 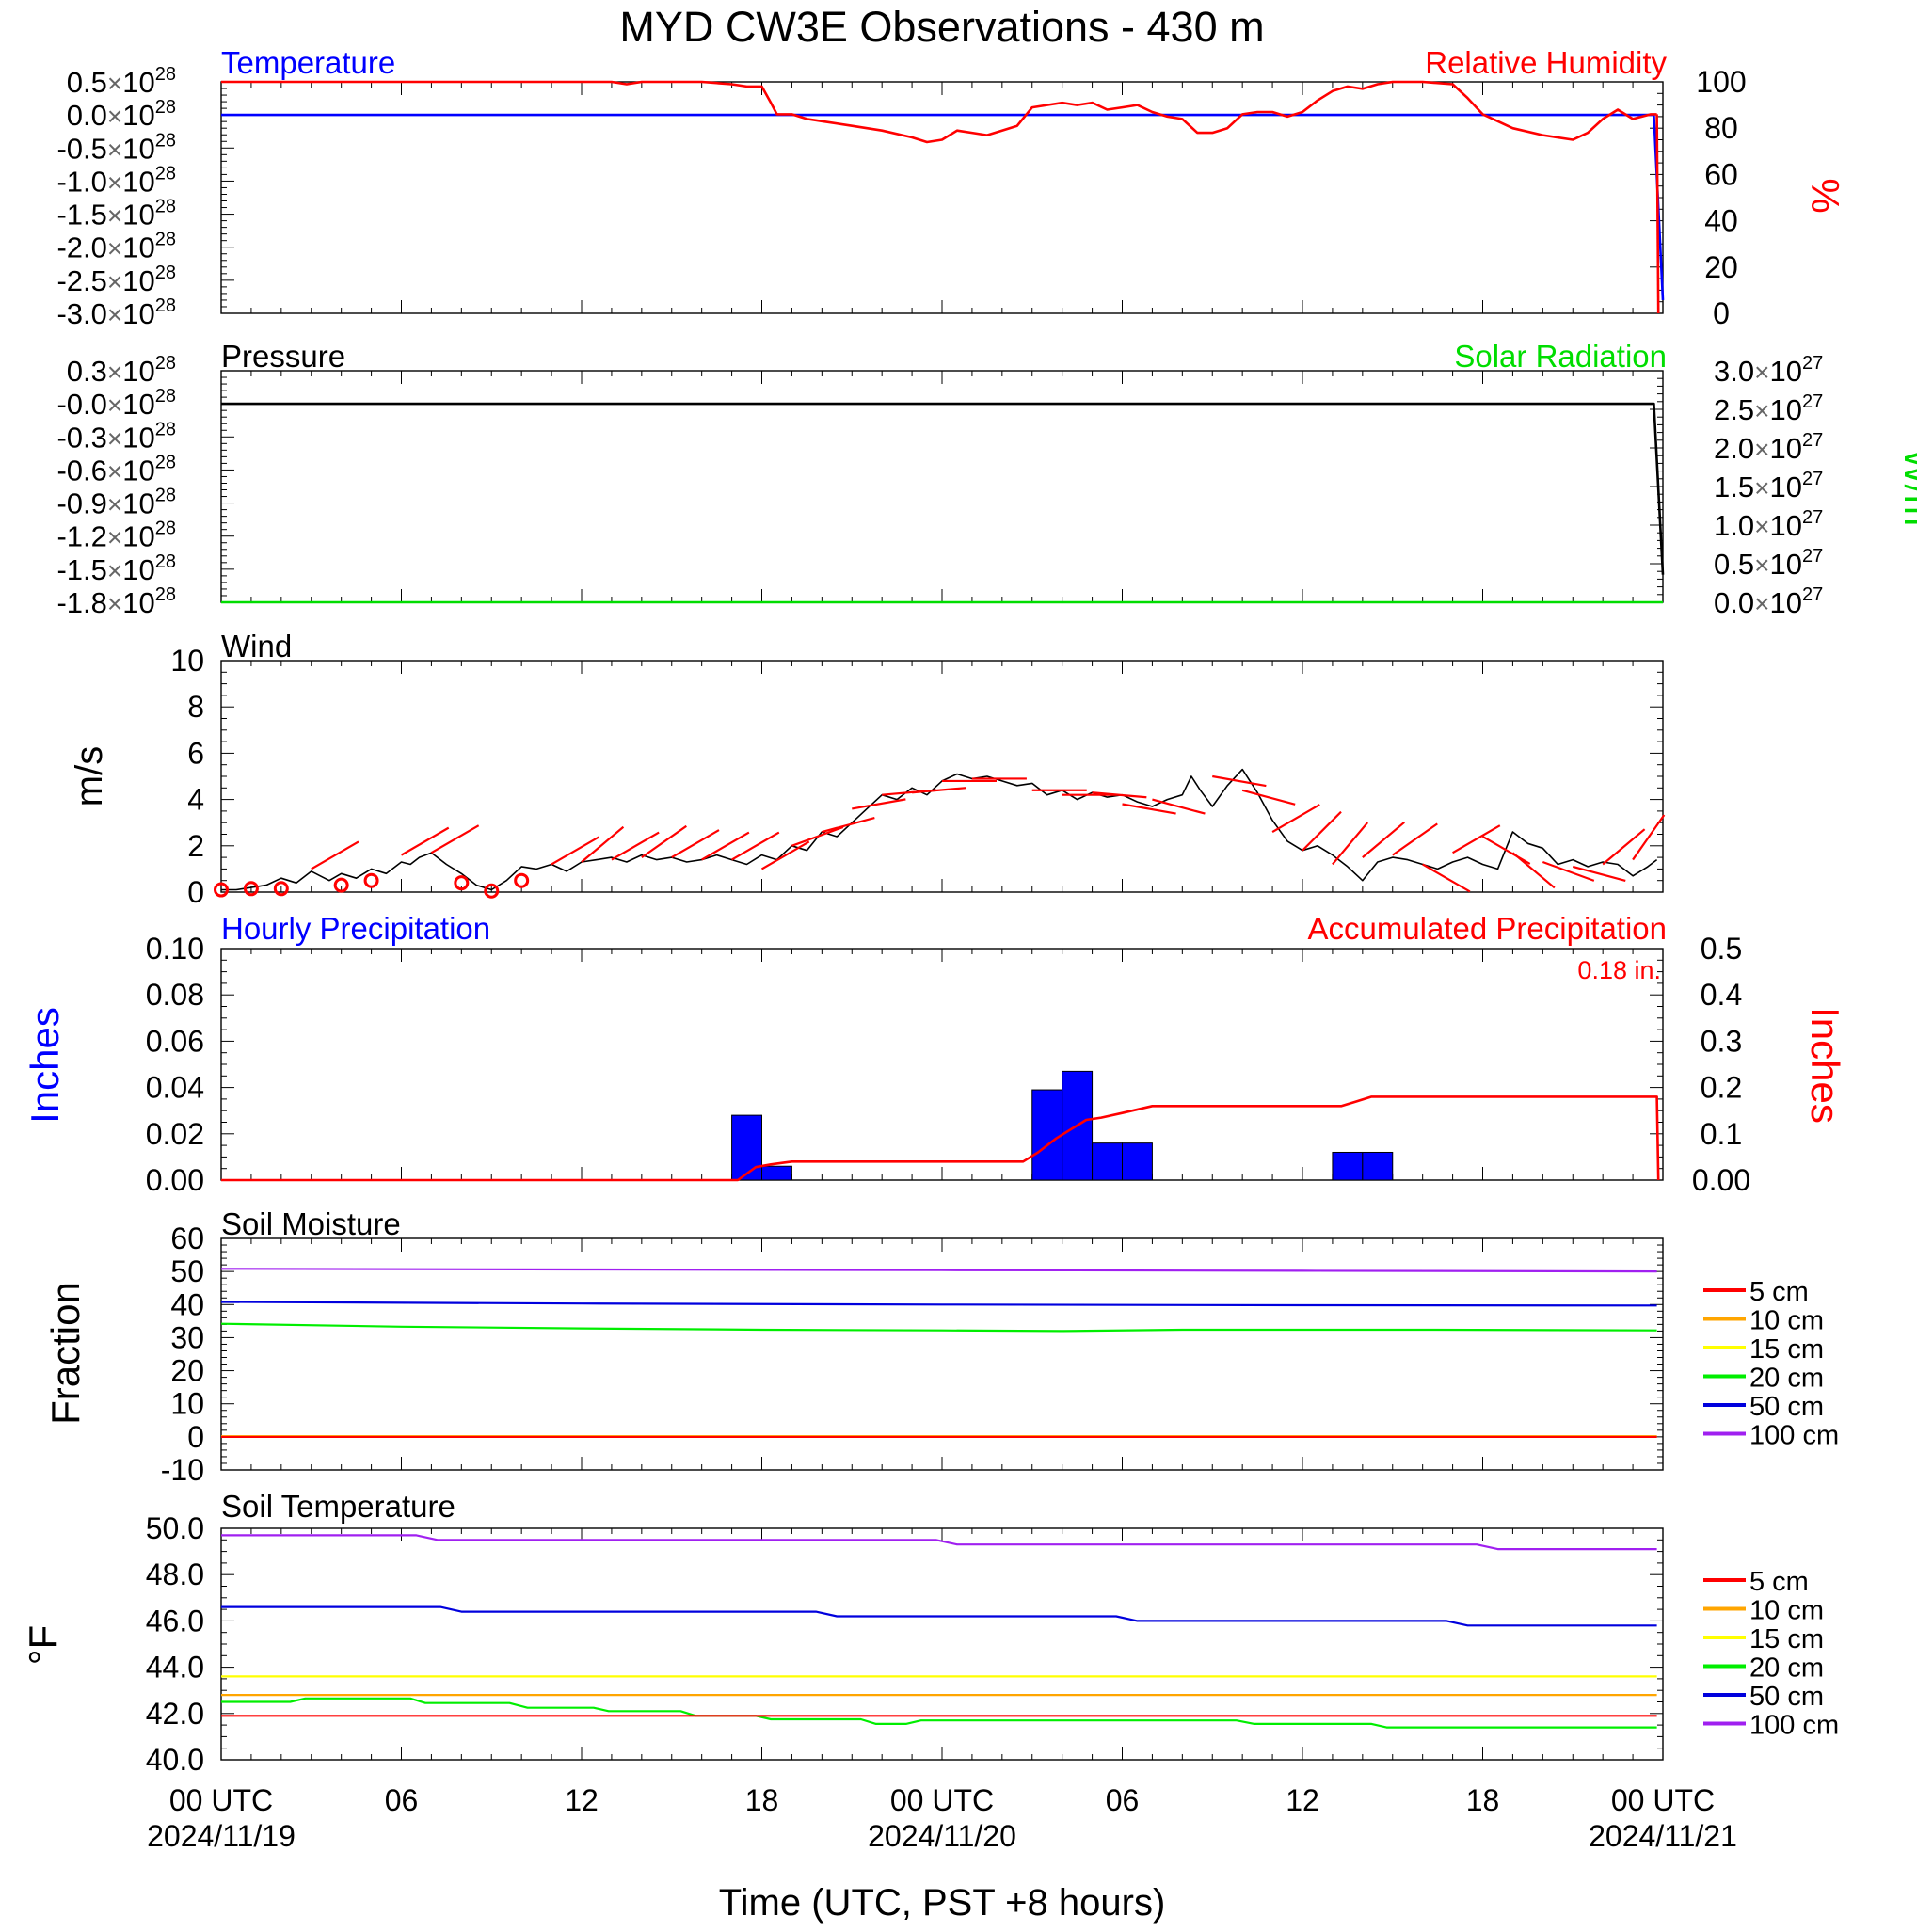 I want to click on hourly-precip-tick-label: 0.06, so click(x=175, y=1041).